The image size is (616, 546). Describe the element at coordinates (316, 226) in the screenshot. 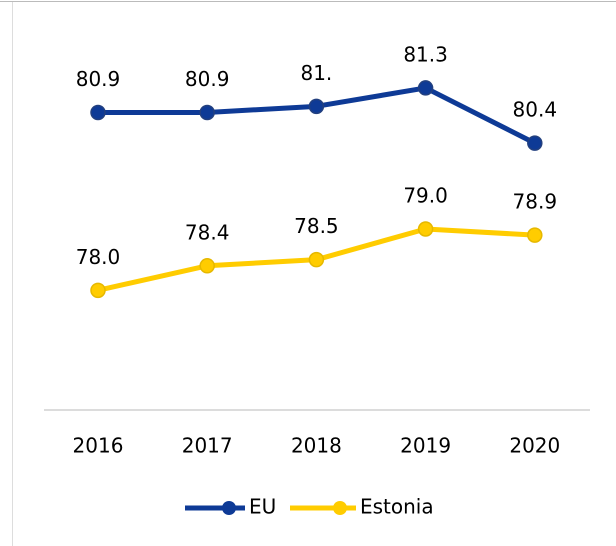

I see `data-label: 78.5` at that location.